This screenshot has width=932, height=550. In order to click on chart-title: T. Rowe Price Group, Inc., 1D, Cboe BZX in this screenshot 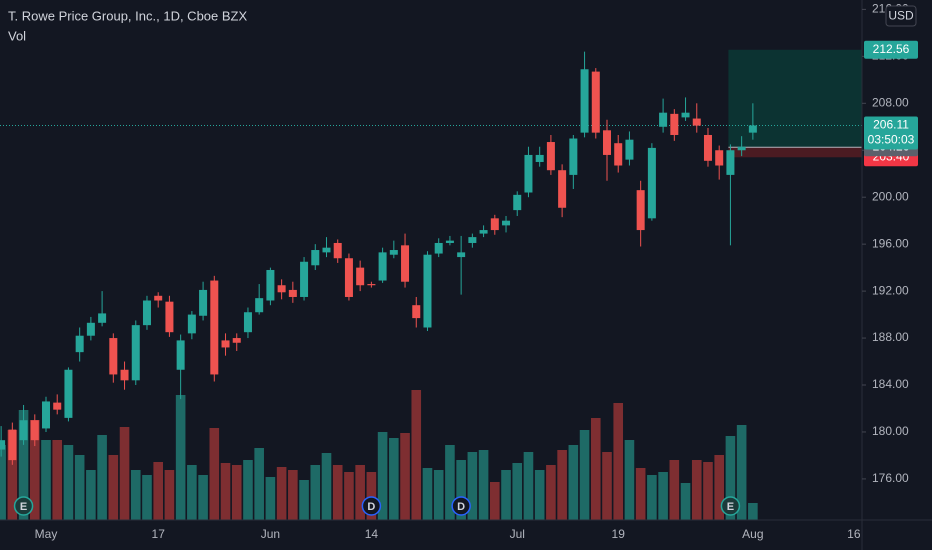, I will do `click(127, 15)`.